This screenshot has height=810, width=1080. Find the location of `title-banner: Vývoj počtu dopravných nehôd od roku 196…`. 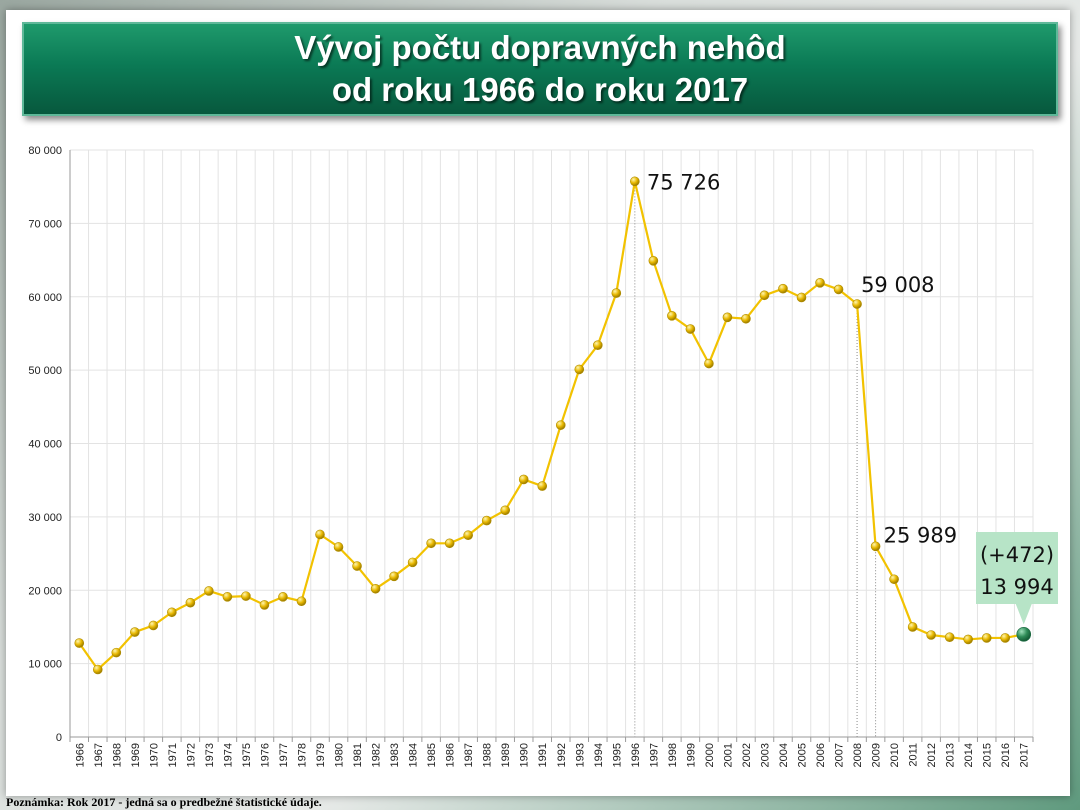

title-banner: Vývoj počtu dopravných nehôd od roku 196… is located at coordinates (540, 69).